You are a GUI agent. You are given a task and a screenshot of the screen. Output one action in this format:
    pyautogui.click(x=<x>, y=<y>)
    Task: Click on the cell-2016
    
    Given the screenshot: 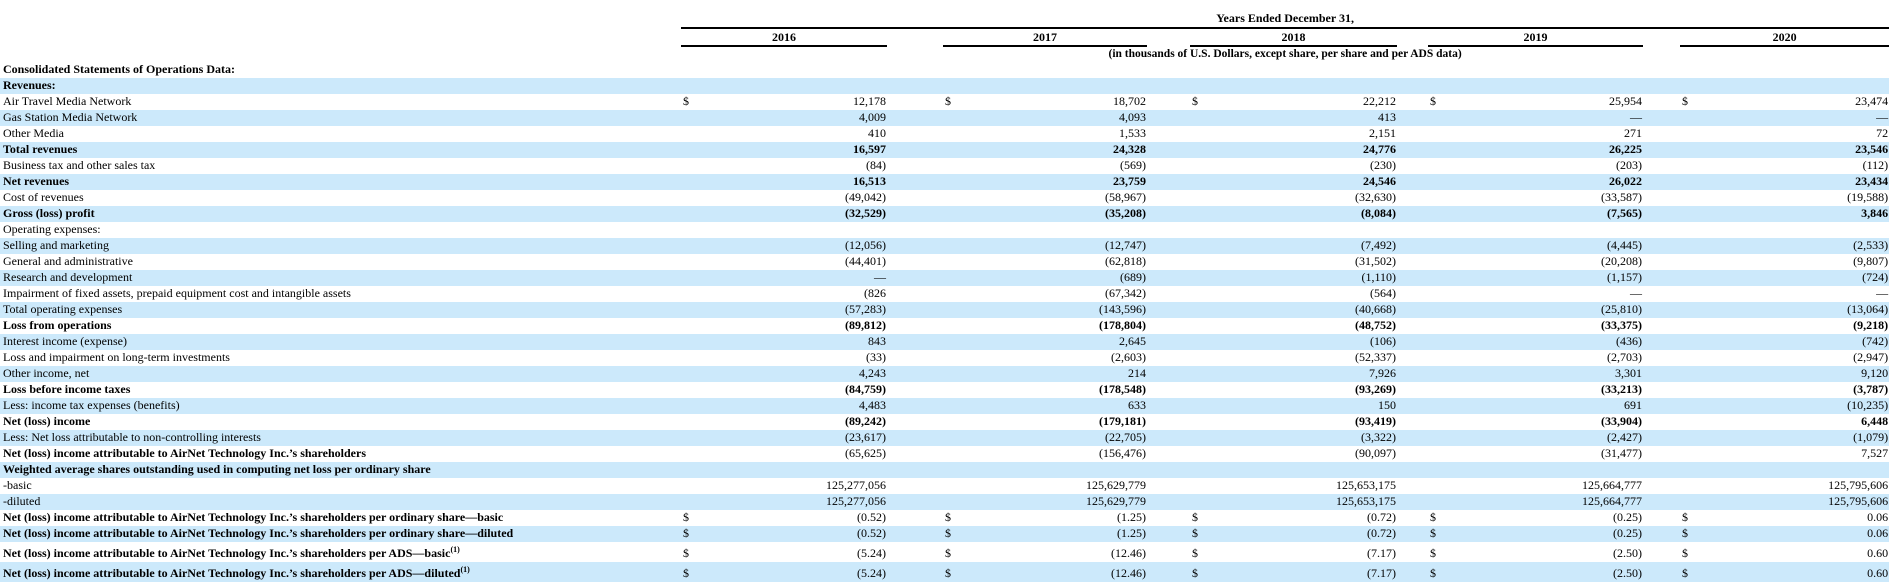 What is the action you would take?
    pyautogui.click(x=796, y=230)
    